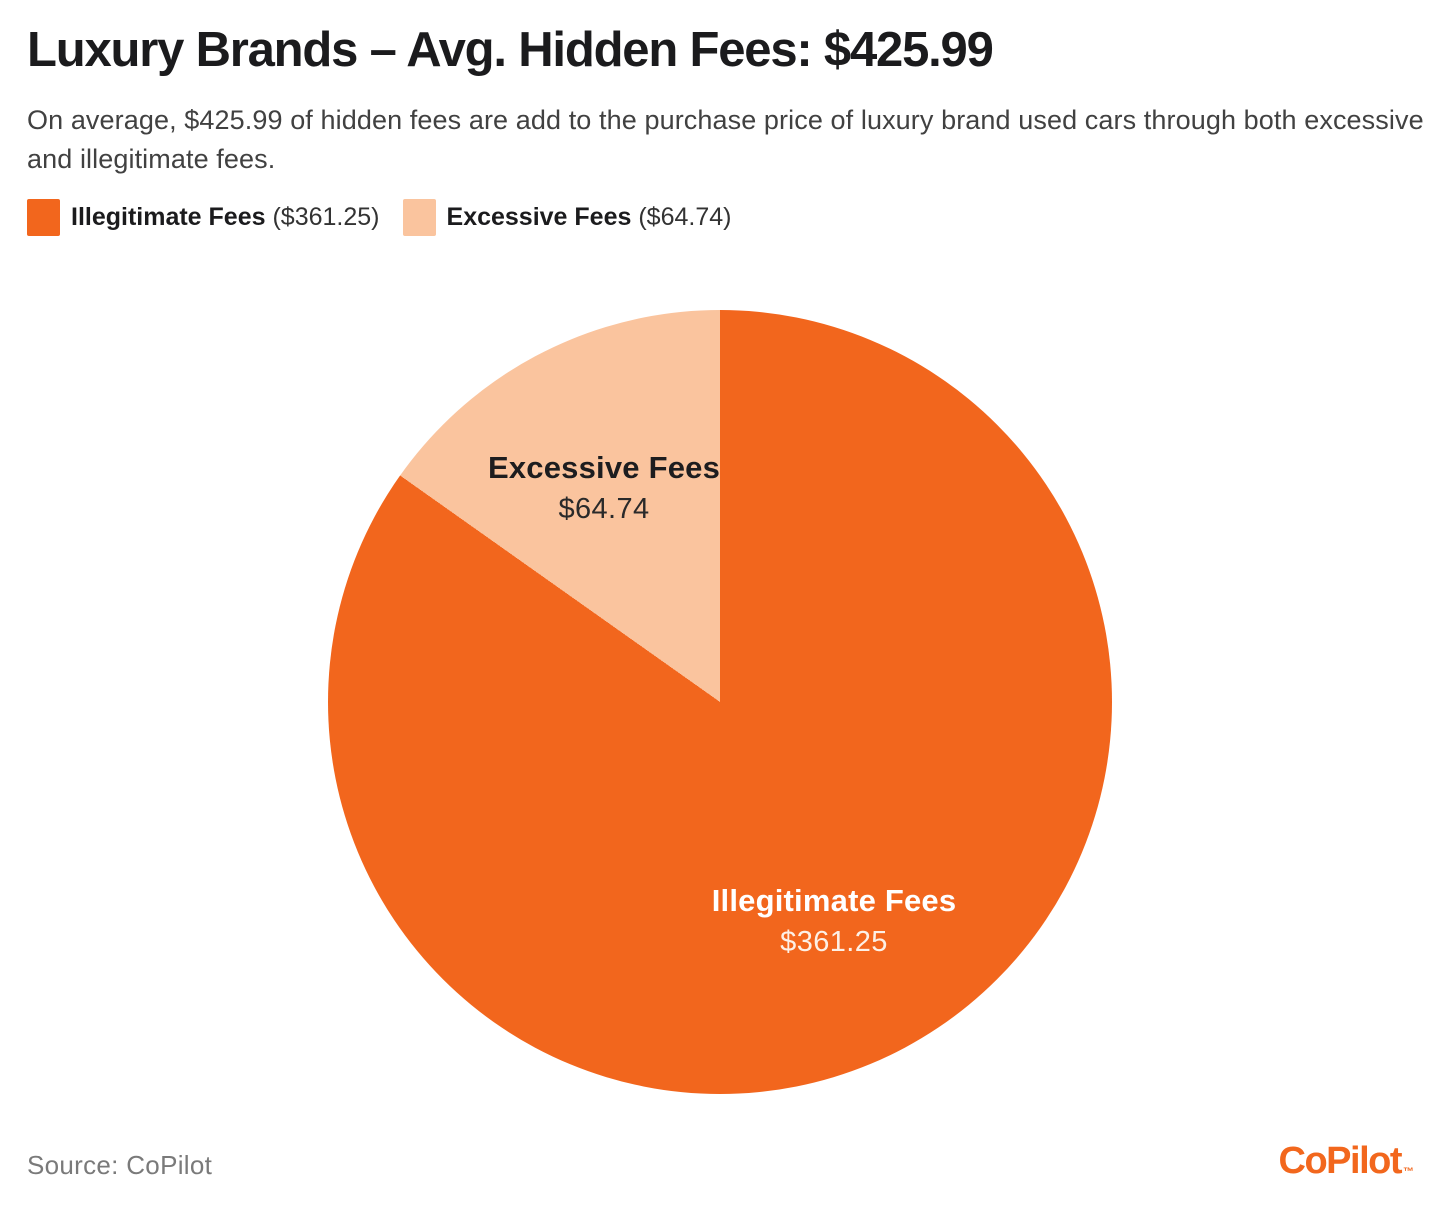 This screenshot has height=1208, width=1440. I want to click on trademark-symbol: ™, so click(1408, 1172).